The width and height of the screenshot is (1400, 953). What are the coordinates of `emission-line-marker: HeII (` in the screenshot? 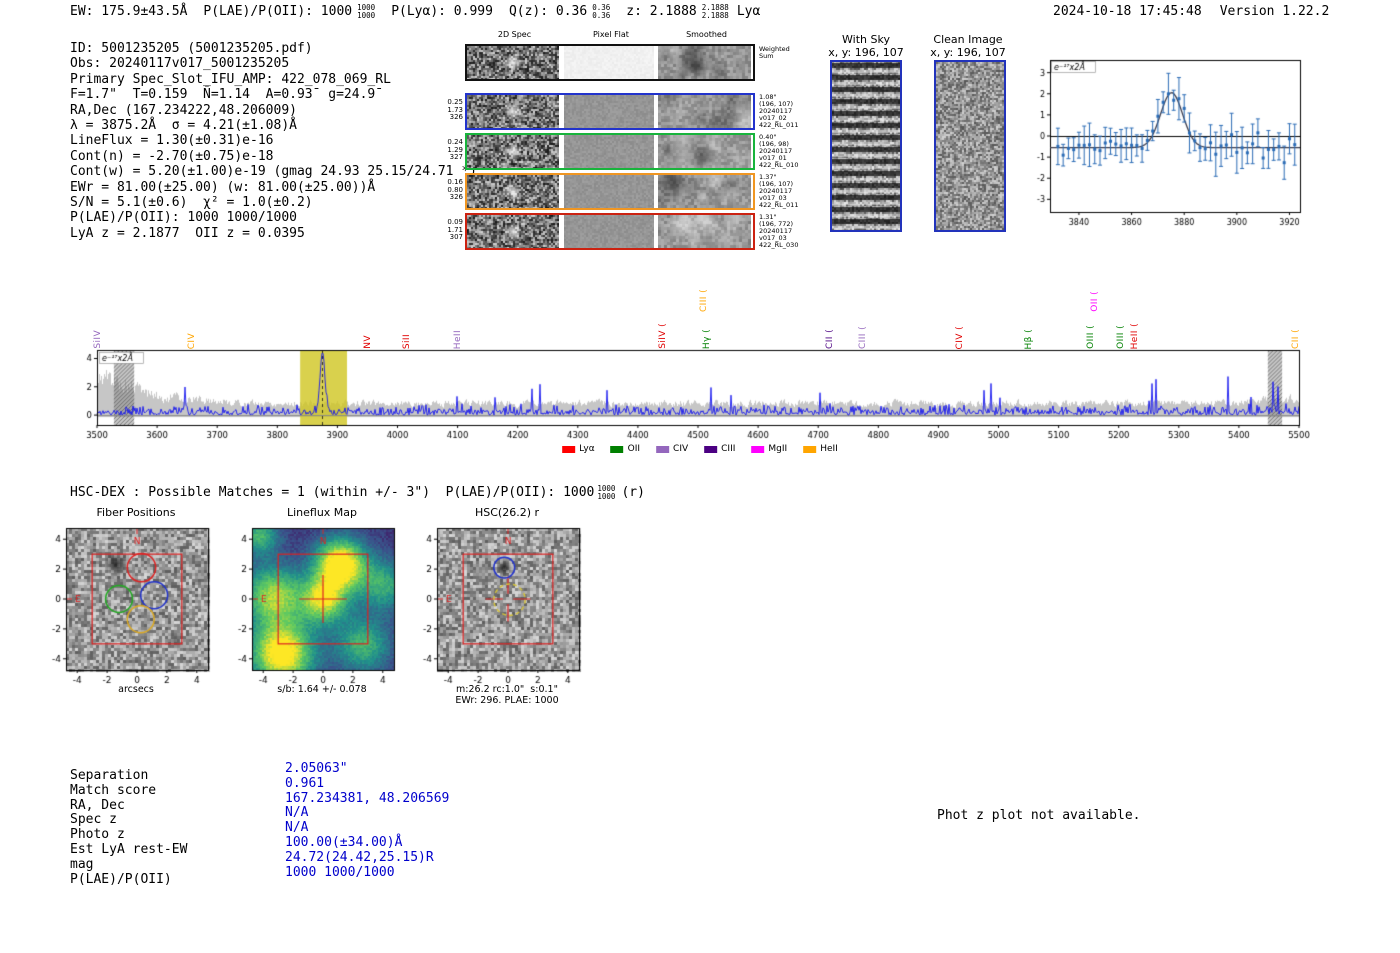 It's located at (1134, 335).